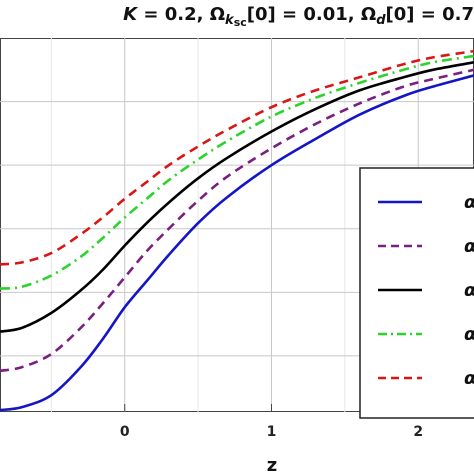 The image size is (474, 474). Describe the element at coordinates (272, 464) in the screenshot. I see `x-axis-label: z` at that location.